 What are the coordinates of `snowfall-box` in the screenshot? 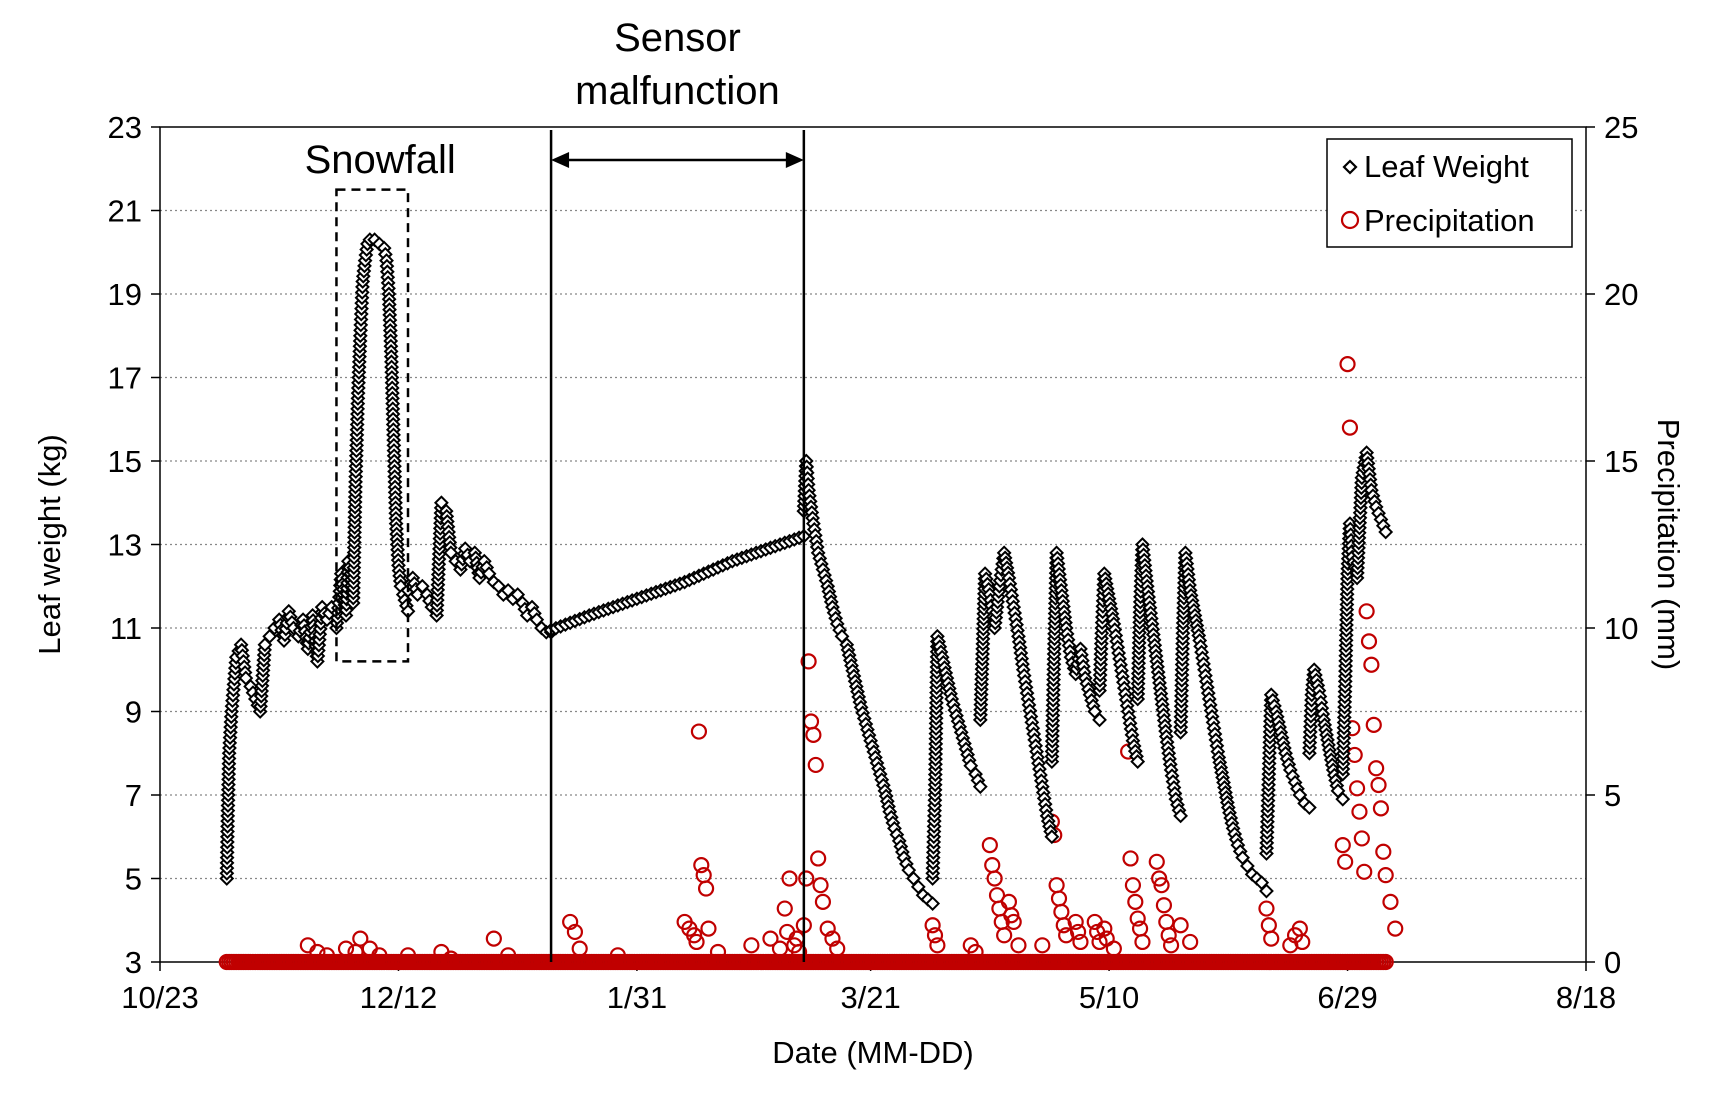 It's located at (372, 425).